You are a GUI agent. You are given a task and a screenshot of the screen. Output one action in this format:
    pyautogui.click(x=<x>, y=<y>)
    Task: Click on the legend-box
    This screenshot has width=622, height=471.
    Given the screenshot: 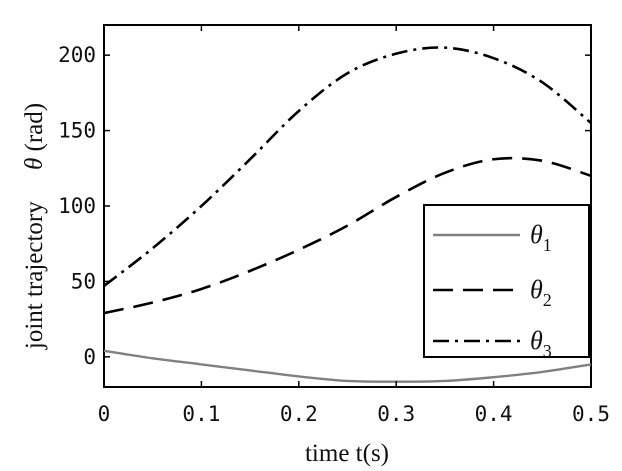 What is the action you would take?
    pyautogui.click(x=506, y=281)
    